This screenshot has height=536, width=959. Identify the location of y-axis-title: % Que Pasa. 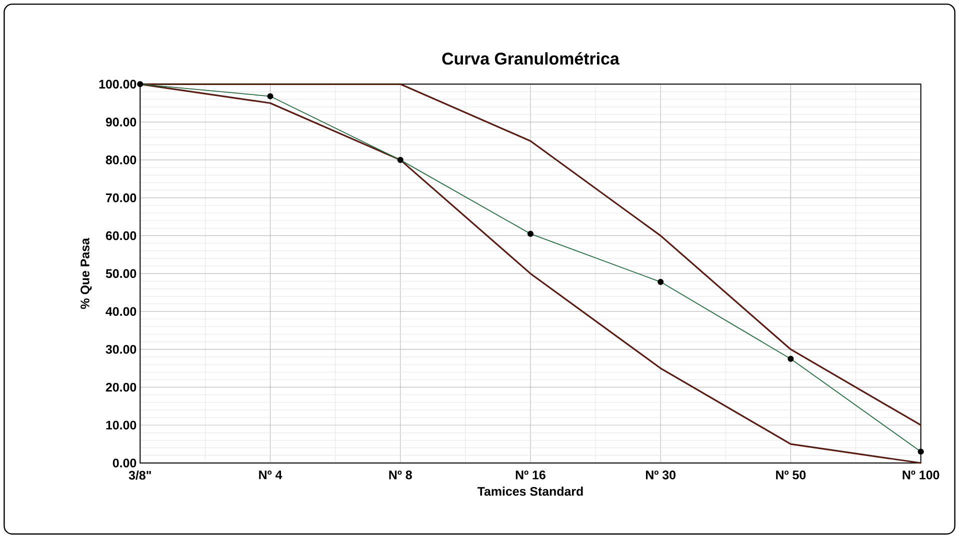
(86, 273).